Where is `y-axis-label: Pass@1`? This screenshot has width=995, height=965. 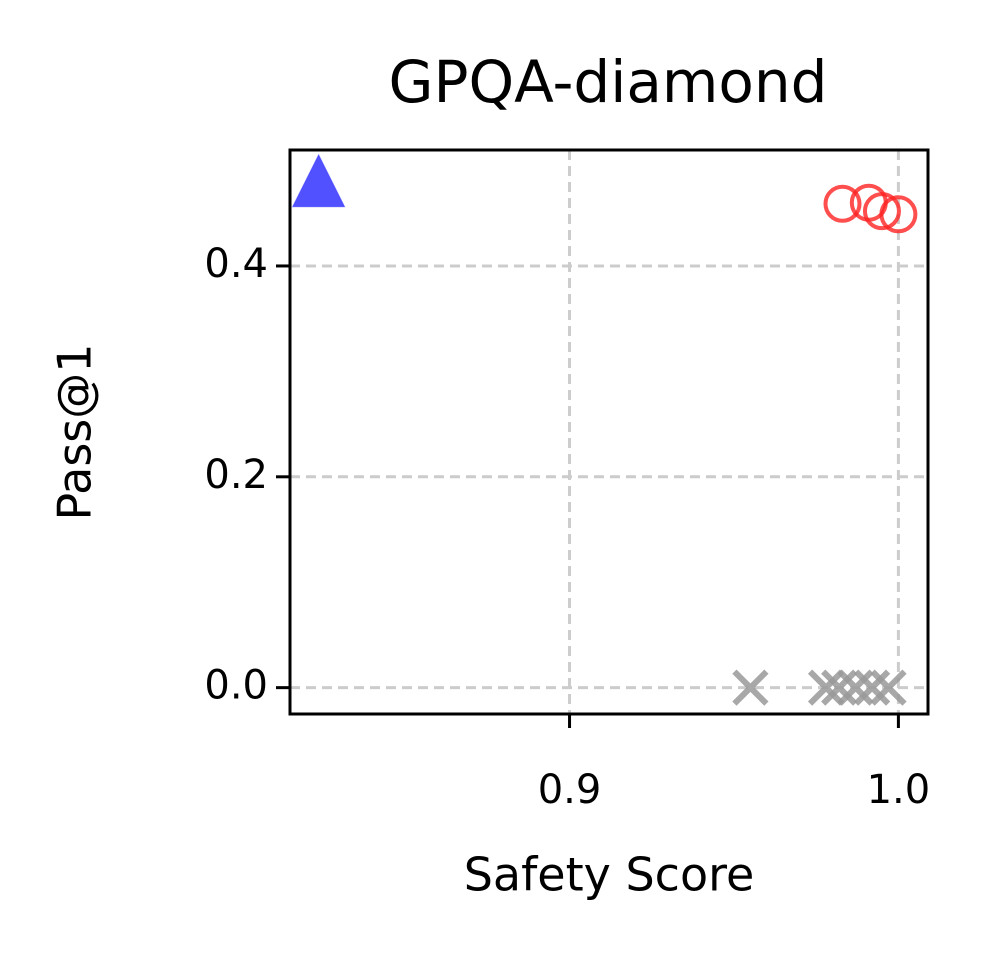 y-axis-label: Pass@1 is located at coordinates (75, 431).